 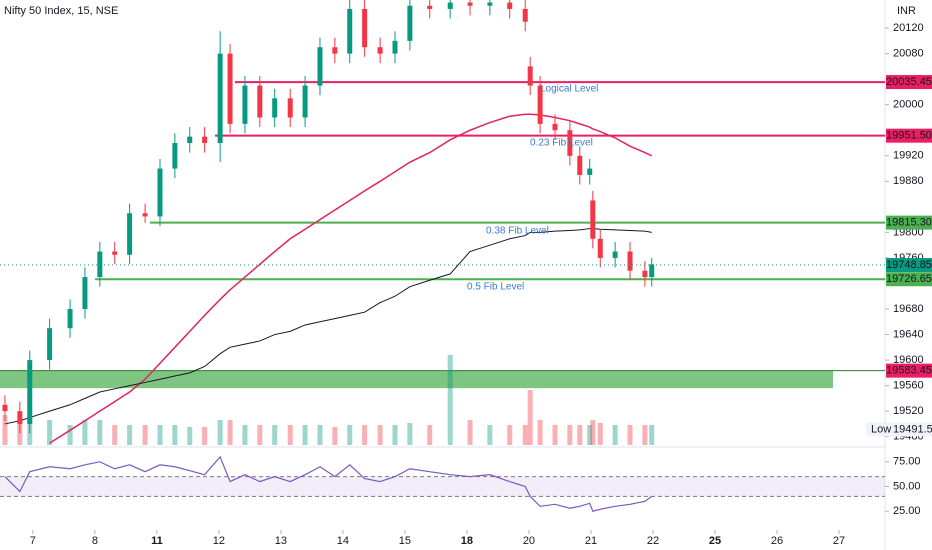 I want to click on x-tick-label: 11, so click(x=157, y=541).